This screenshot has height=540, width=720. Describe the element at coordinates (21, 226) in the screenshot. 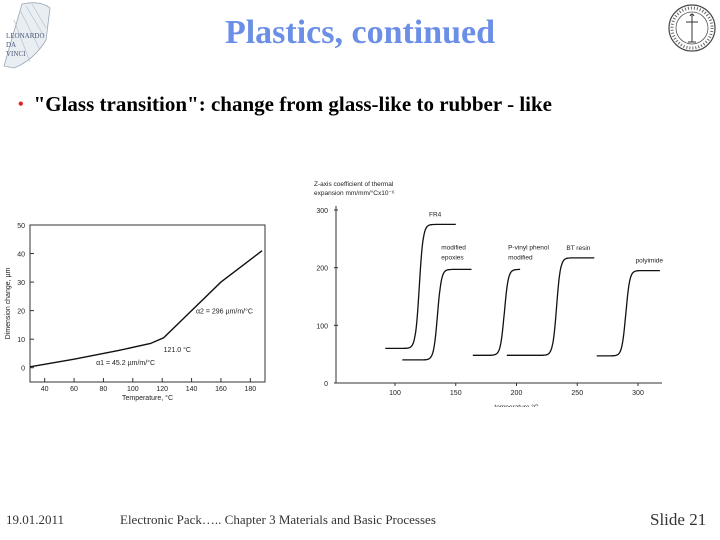

I see `y-tick-label: 50` at that location.